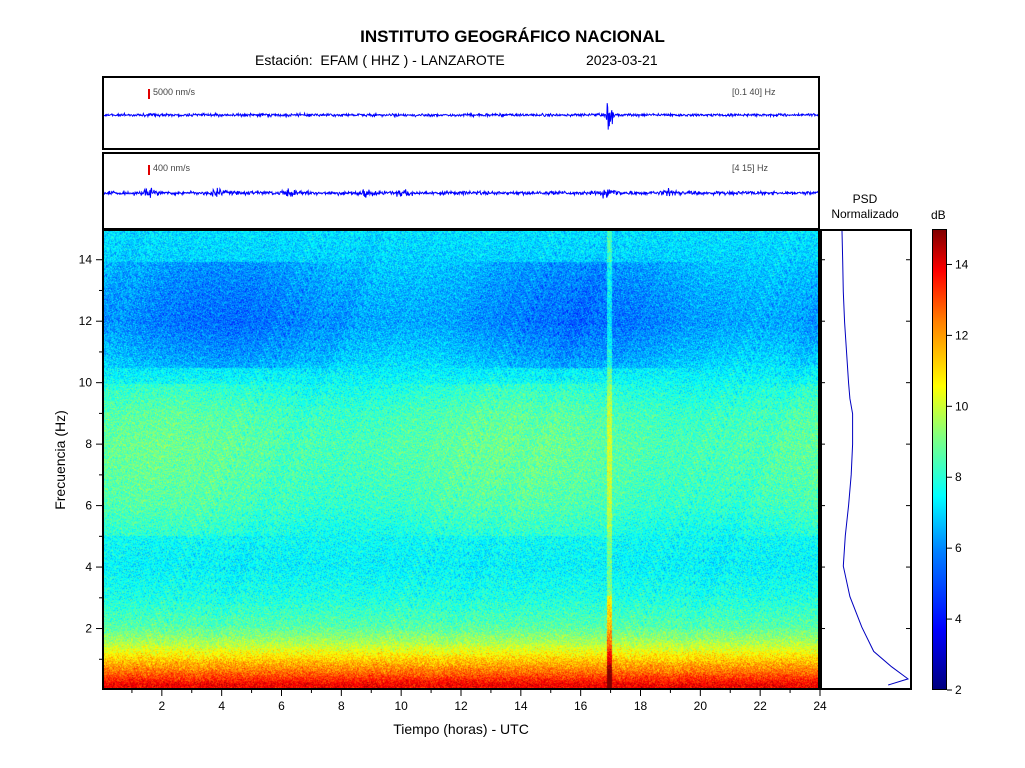 This screenshot has height=768, width=1025. Describe the element at coordinates (962, 264) in the screenshot. I see `colorbar-tick-label: 14` at that location.